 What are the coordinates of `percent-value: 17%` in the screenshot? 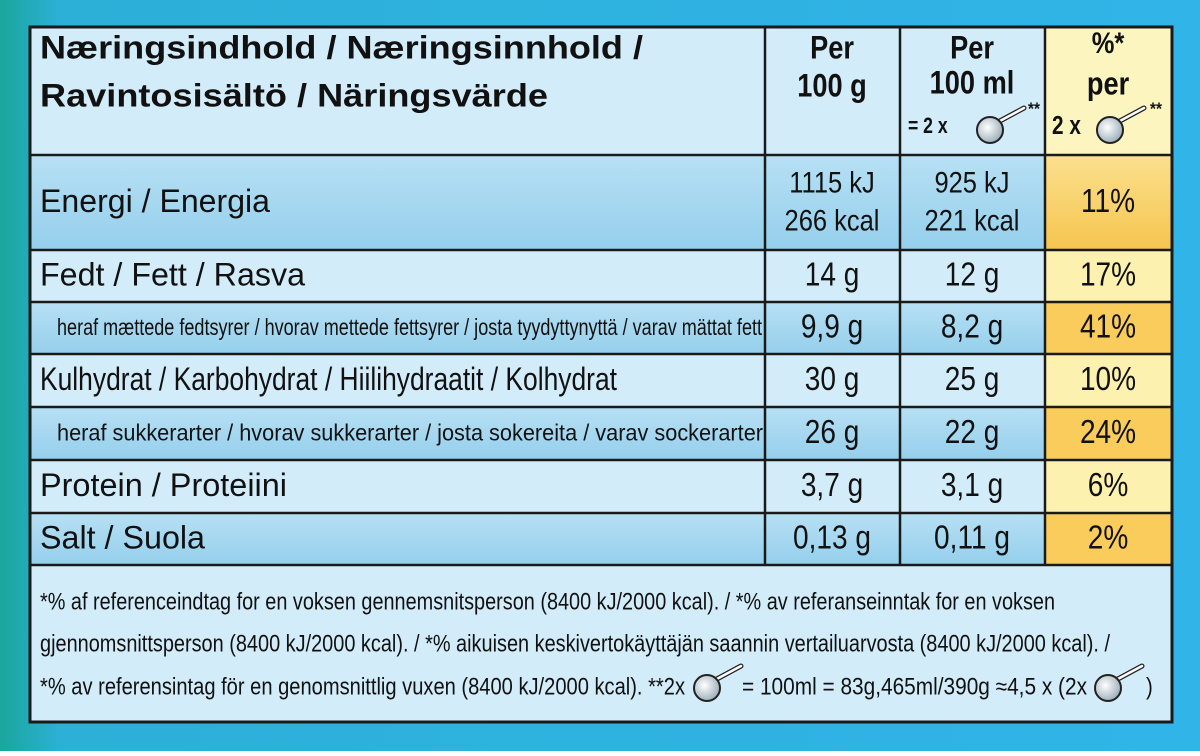 It's located at (1108, 275).